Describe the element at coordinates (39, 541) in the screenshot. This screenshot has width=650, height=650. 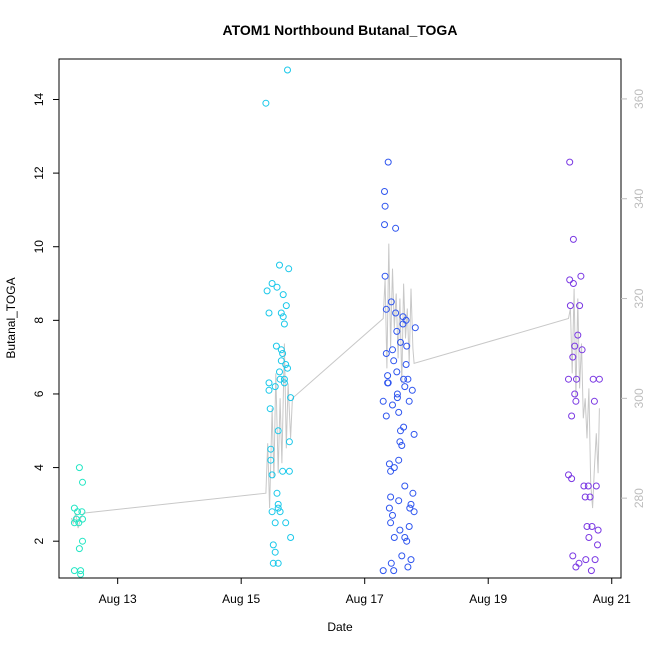
I see `y-tick-label: 2` at that location.